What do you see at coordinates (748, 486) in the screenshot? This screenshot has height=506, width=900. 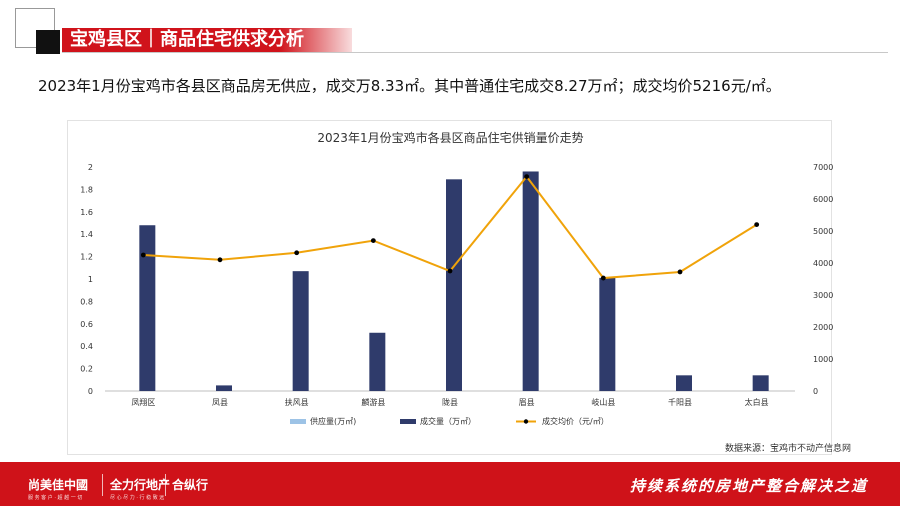 I see `footer-slogan: 持续系统的房地产整合解决之道` at bounding box center [748, 486].